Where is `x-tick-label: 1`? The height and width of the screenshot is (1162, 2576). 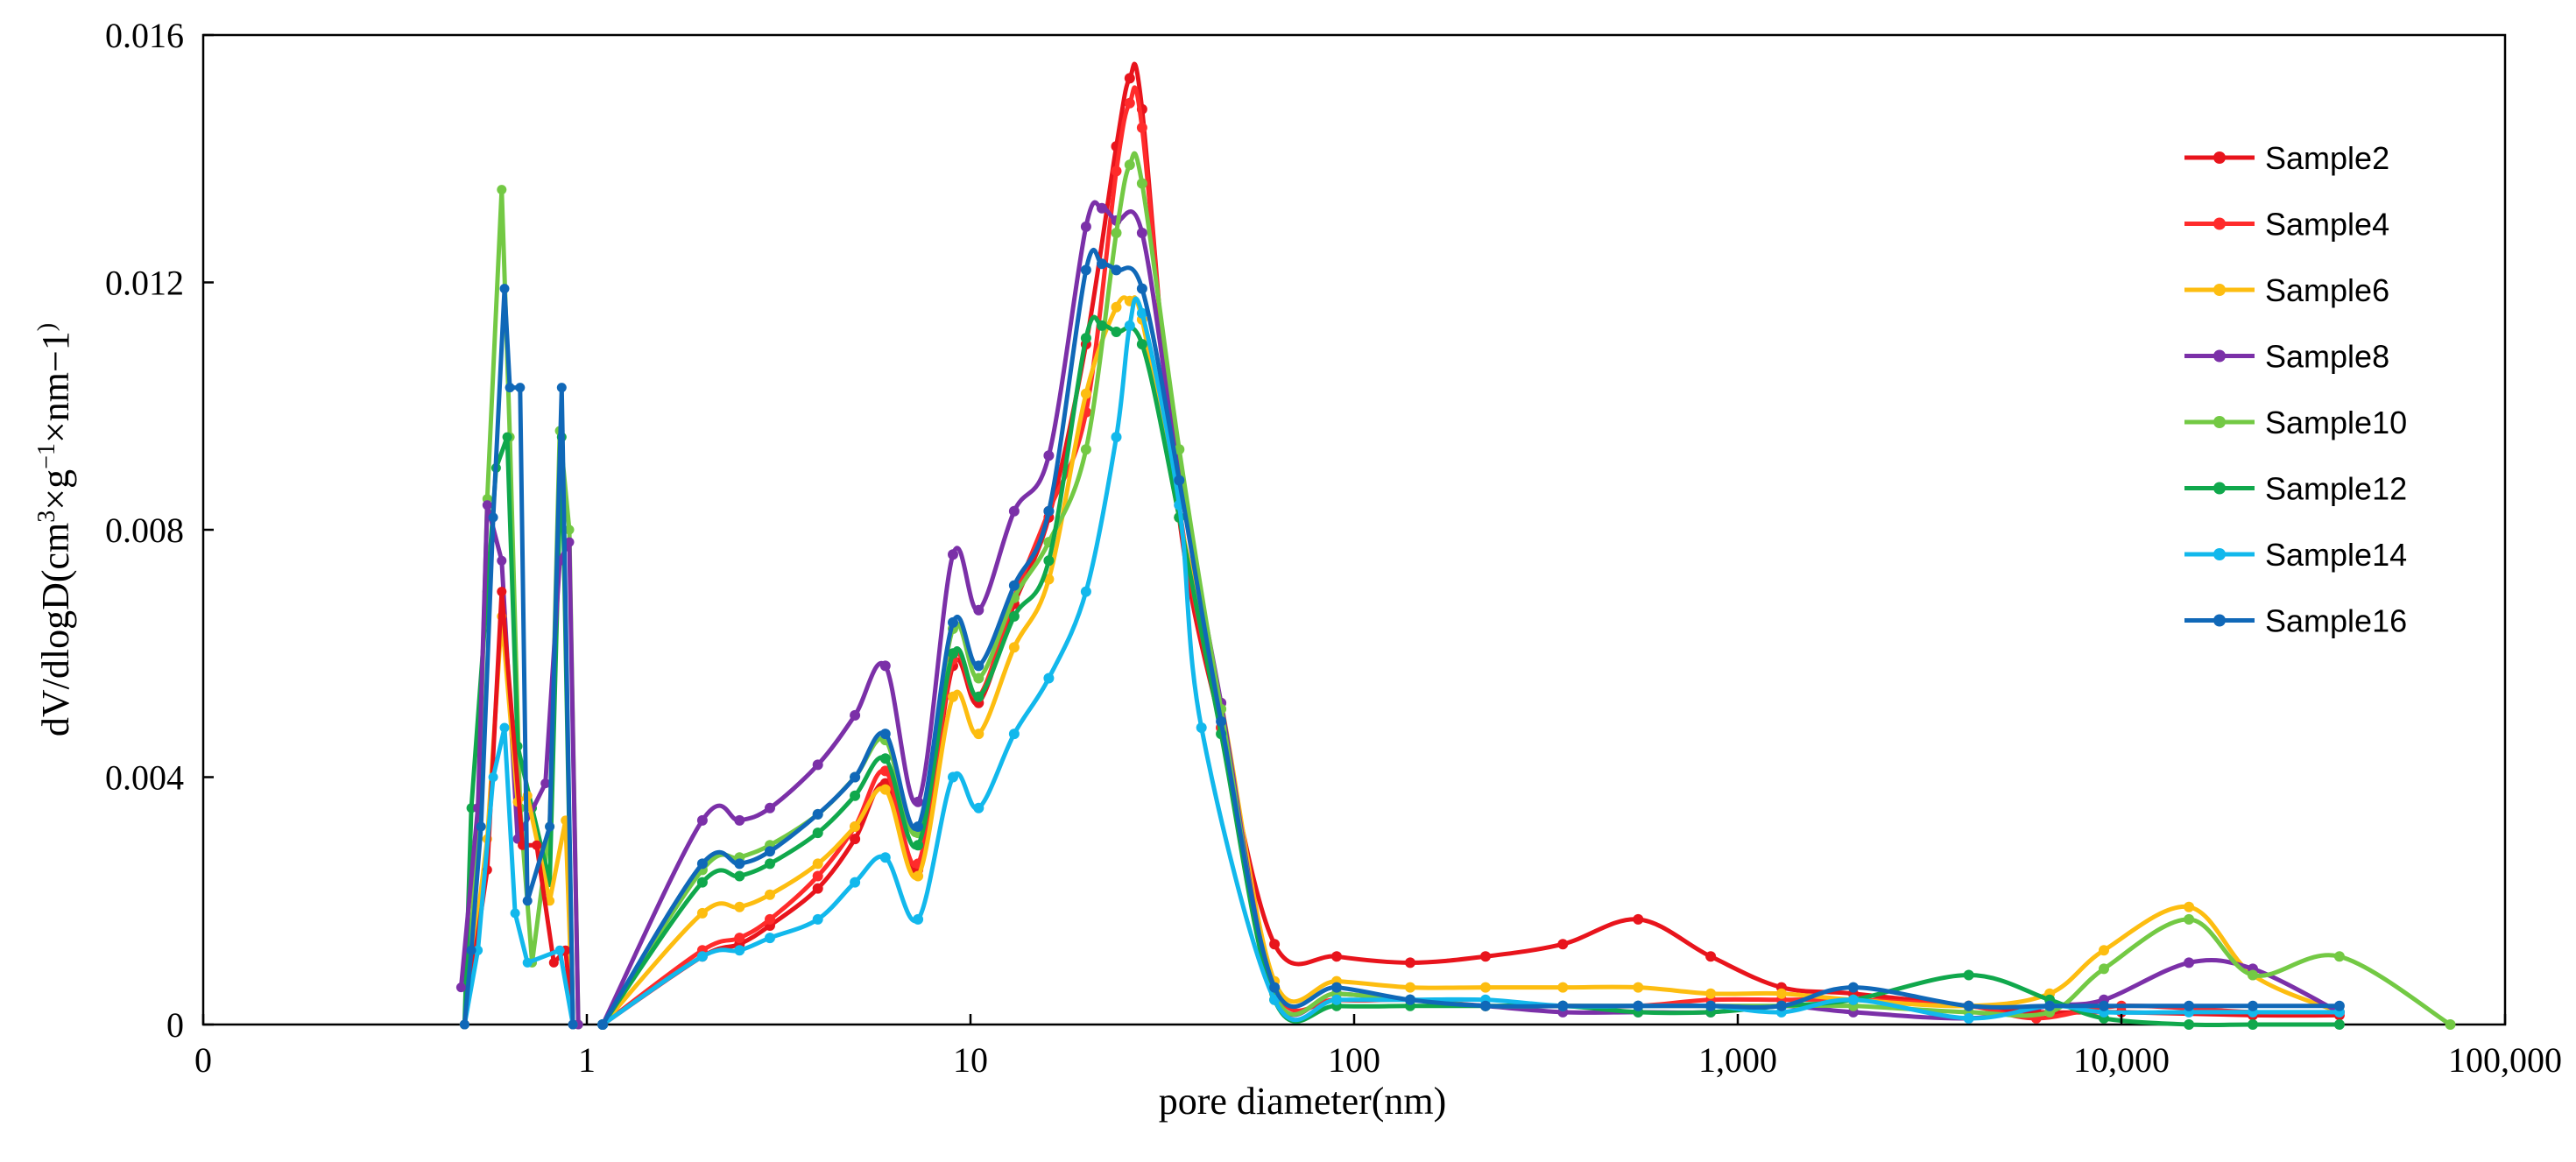 x-tick-label: 1 is located at coordinates (587, 1060).